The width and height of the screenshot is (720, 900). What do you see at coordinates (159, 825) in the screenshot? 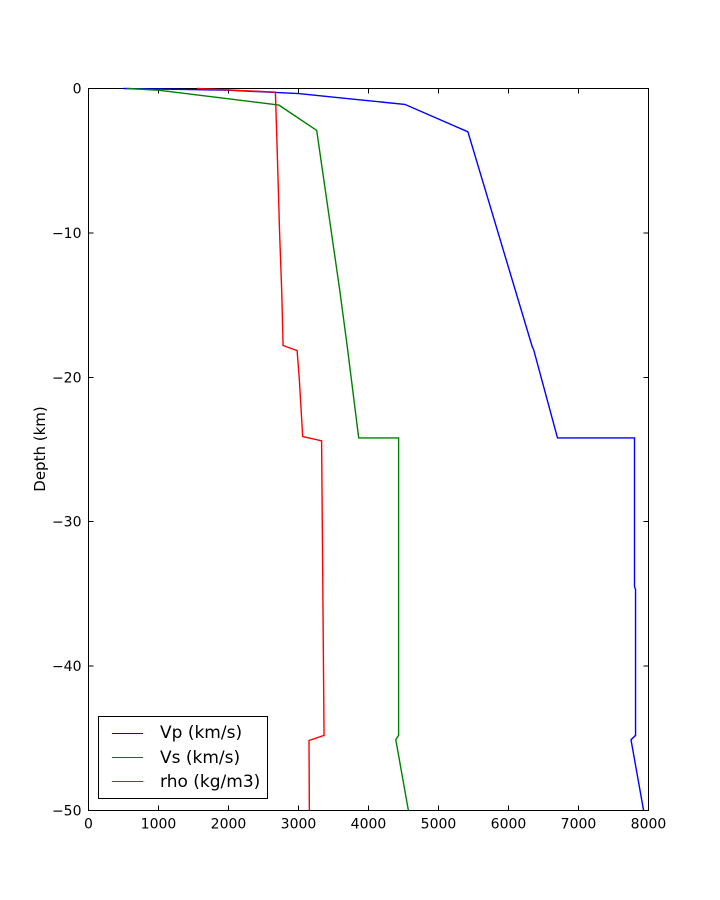
I see `x-tick-label: 1000` at bounding box center [159, 825].